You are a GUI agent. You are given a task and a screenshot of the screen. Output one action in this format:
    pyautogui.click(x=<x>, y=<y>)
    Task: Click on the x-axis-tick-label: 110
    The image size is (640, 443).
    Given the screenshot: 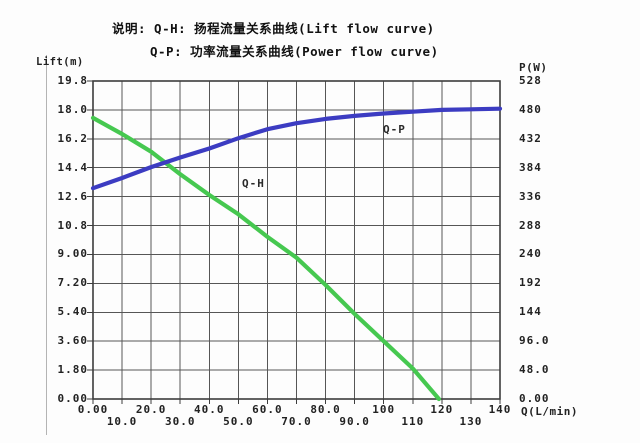 What is the action you would take?
    pyautogui.click(x=413, y=421)
    